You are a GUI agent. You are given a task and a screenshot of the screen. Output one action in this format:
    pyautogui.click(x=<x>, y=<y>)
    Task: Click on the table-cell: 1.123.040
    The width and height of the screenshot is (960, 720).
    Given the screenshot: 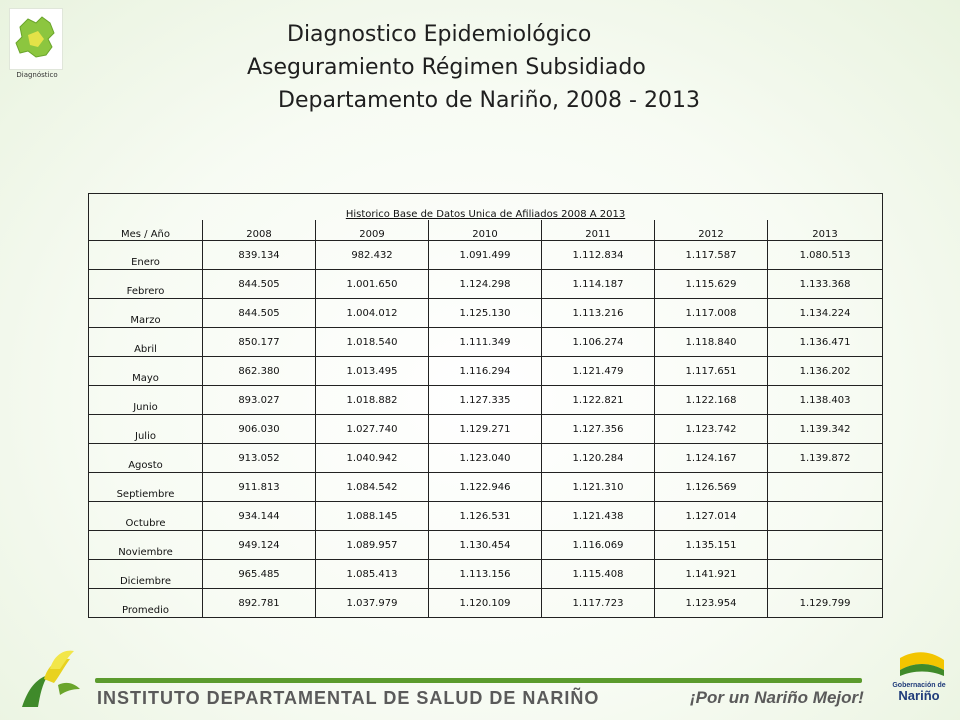 What is the action you would take?
    pyautogui.click(x=485, y=458)
    